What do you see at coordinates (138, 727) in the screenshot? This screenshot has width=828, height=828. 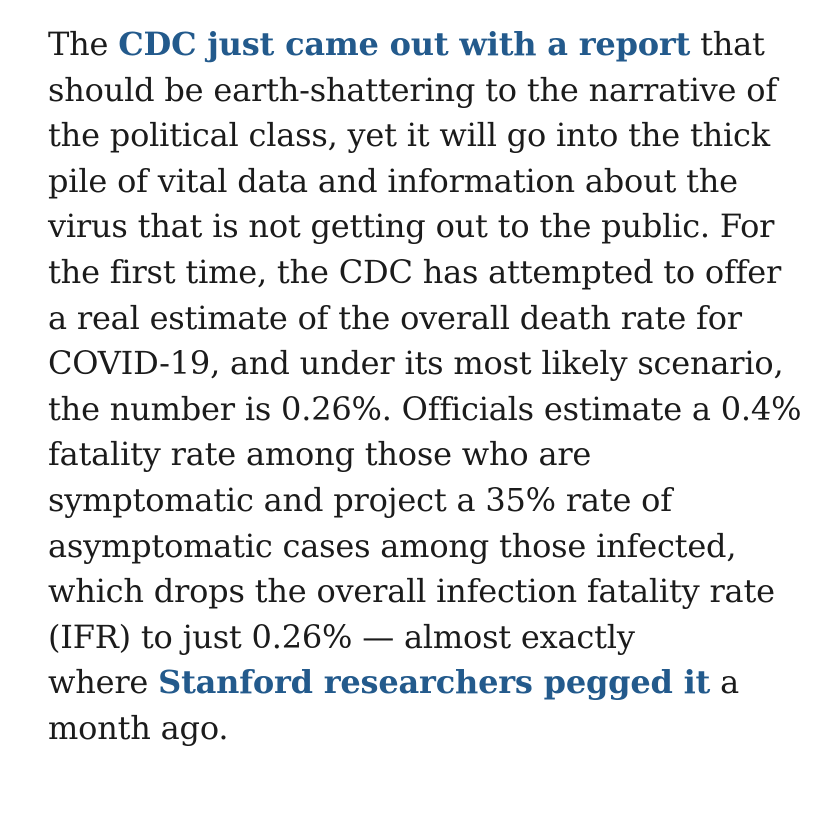 I see `text-line: month ago.` at bounding box center [138, 727].